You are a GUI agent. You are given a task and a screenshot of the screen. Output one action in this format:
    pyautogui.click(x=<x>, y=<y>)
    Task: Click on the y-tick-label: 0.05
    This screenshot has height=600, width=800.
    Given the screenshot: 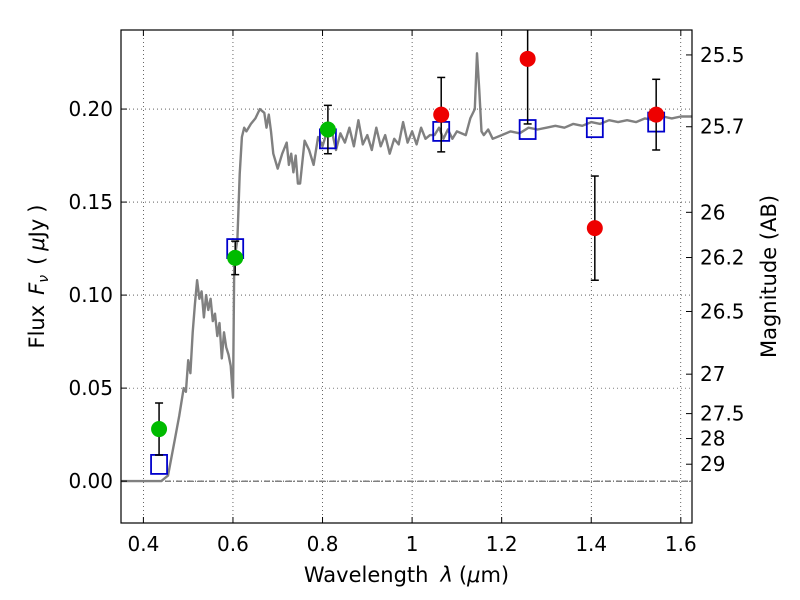 What is the action you would take?
    pyautogui.click(x=90, y=388)
    